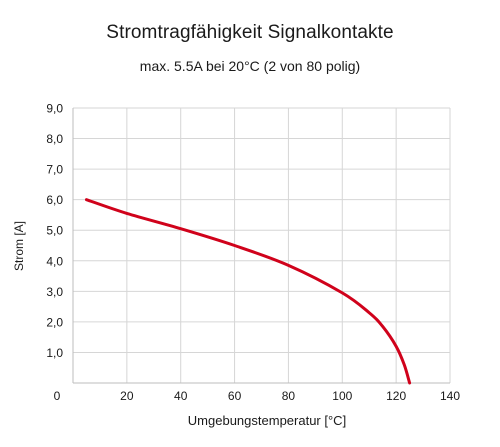 The height and width of the screenshot is (447, 500). I want to click on y-axis-label: Strom [A], so click(19, 246).